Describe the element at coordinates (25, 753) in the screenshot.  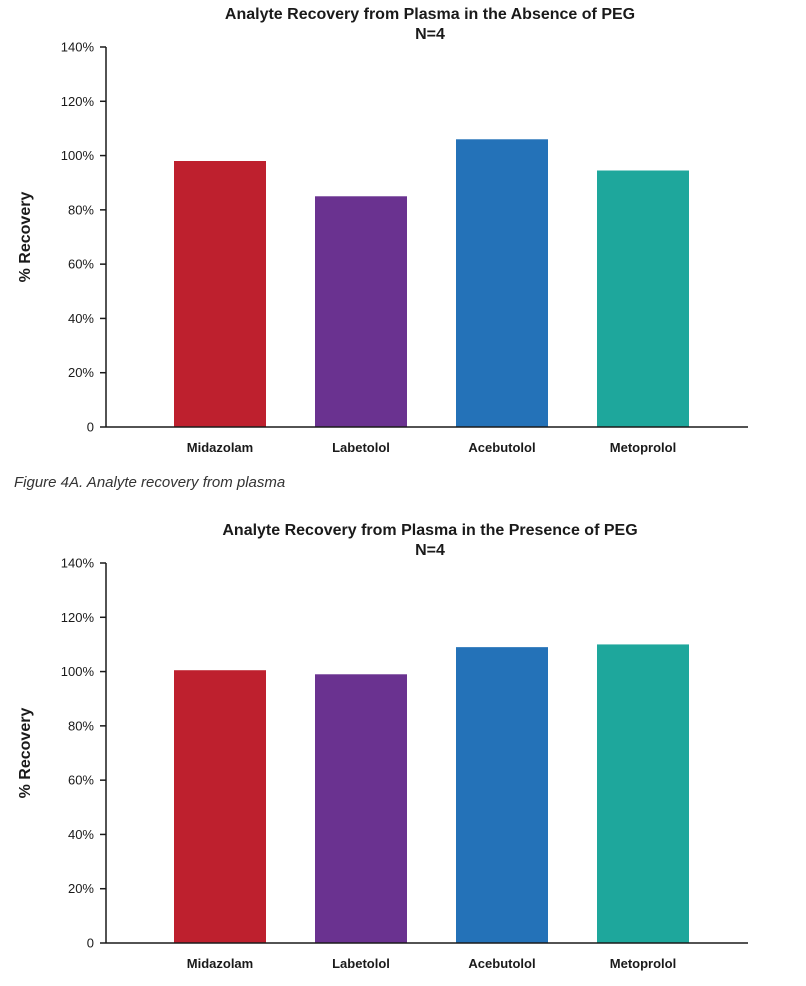
I see `chart2-y-axis-label: % Recovery` at that location.